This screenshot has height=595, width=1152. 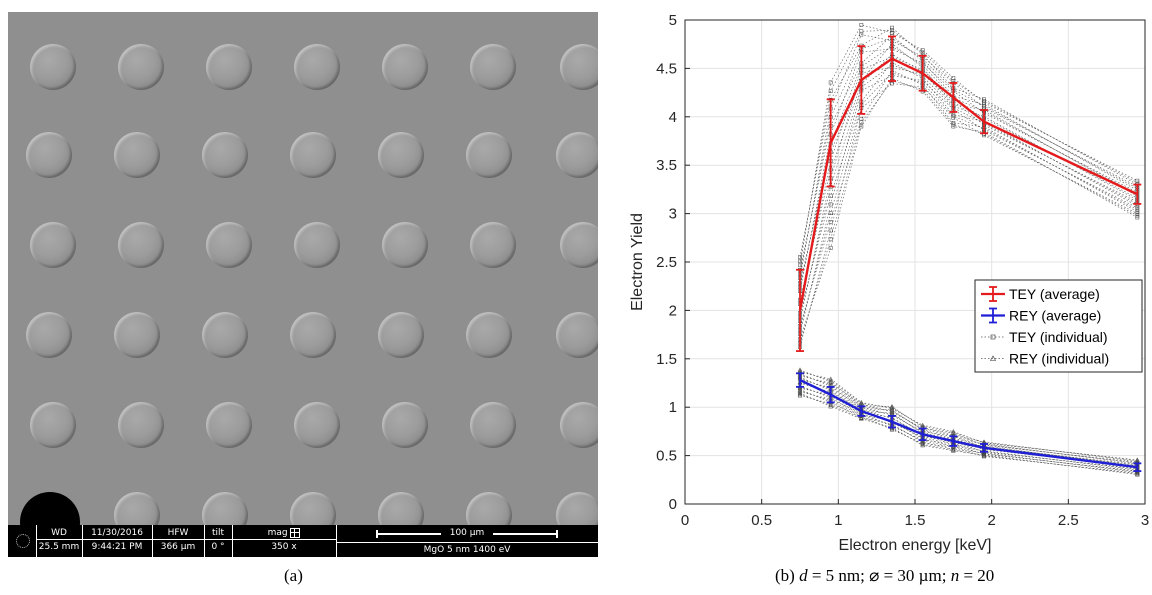 What do you see at coordinates (666, 262) in the screenshot?
I see `y-tick-label: 2.5` at bounding box center [666, 262].